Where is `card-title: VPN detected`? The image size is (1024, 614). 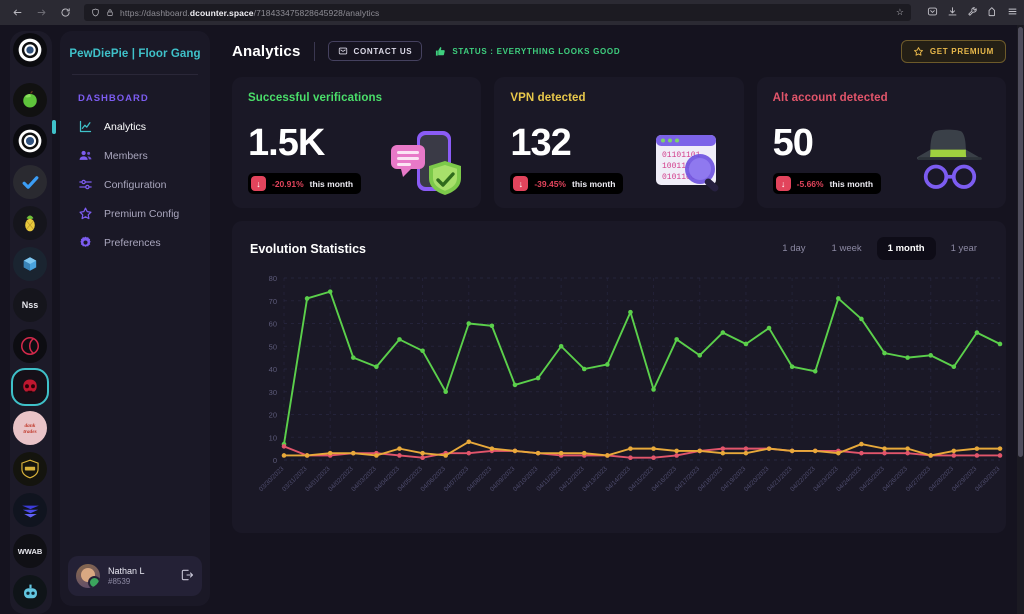 card-title: VPN detected is located at coordinates (548, 98).